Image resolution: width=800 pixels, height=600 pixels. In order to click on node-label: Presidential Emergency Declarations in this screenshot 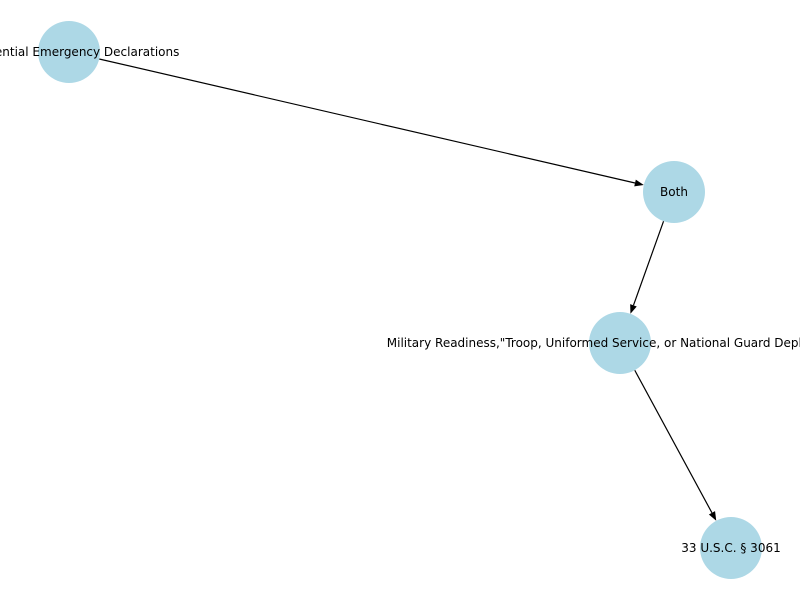, I will do `click(89, 52)`.